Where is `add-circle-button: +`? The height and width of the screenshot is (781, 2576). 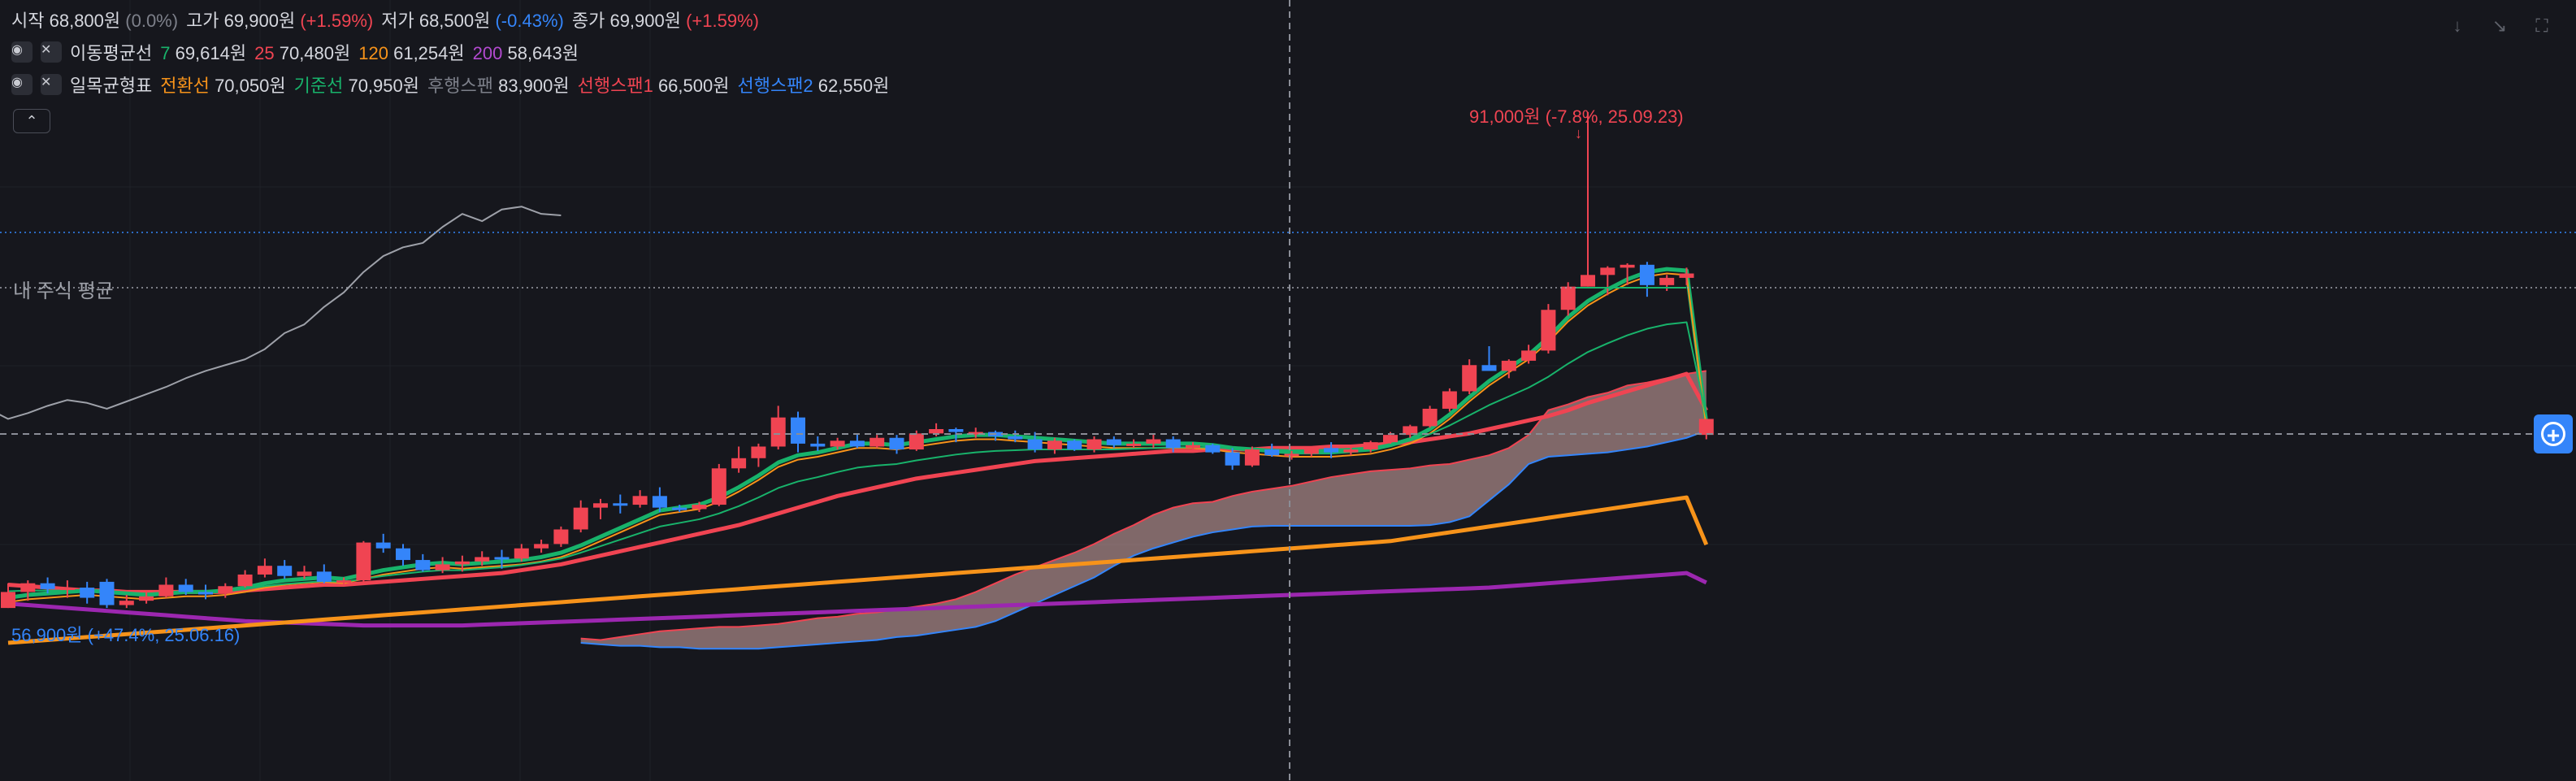
add-circle-button: + is located at coordinates (2553, 434).